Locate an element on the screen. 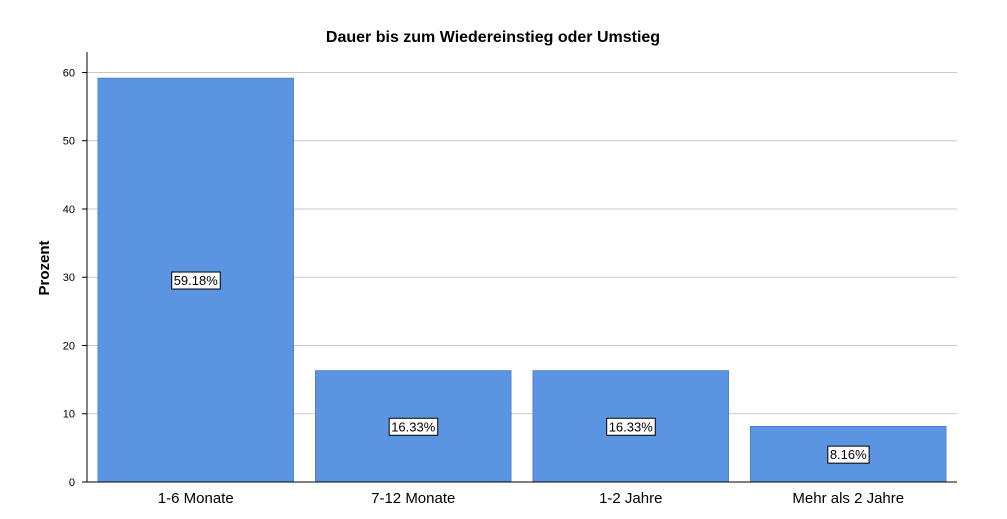  y-tick-label: 10 is located at coordinates (69, 415).